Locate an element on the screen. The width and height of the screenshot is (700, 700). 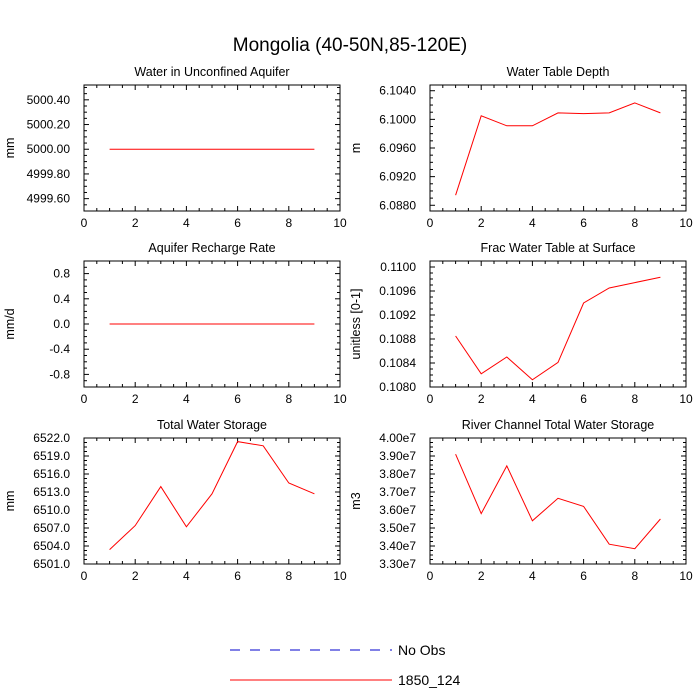
y-tick-label: 0.1084 is located at coordinates (397, 363).